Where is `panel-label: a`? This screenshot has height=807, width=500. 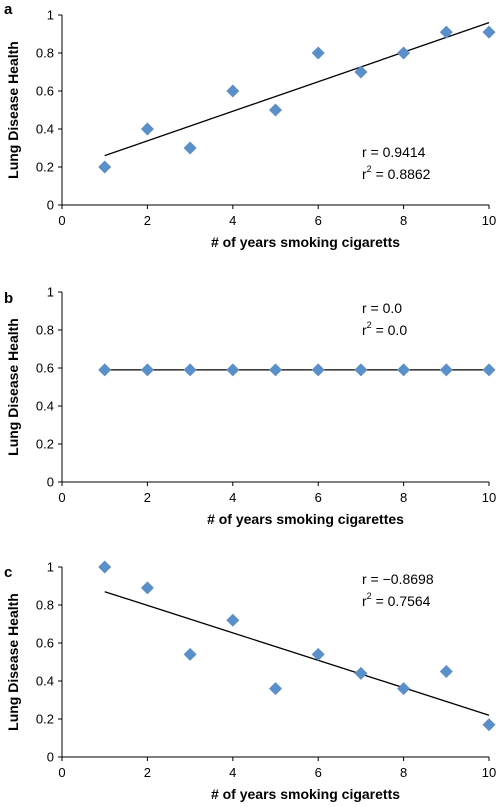
panel-label: a is located at coordinates (8, 9).